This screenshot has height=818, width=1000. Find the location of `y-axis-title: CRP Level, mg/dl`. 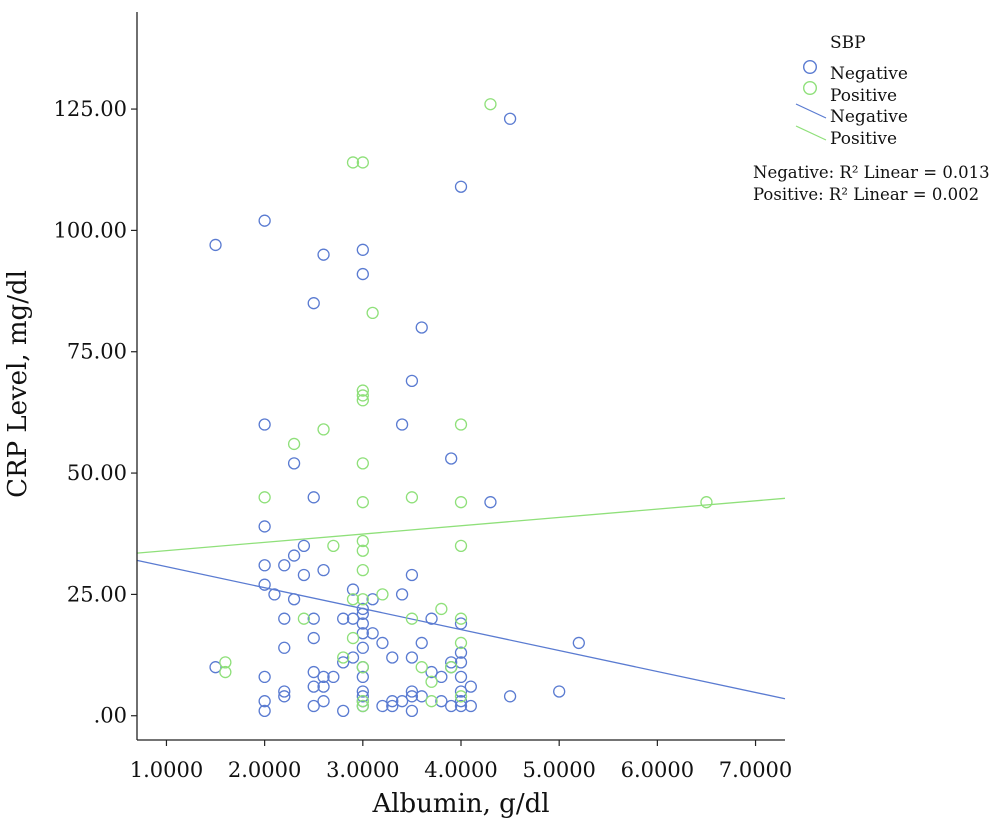

y-axis-title: CRP Level, mg/dl is located at coordinates (18, 384).